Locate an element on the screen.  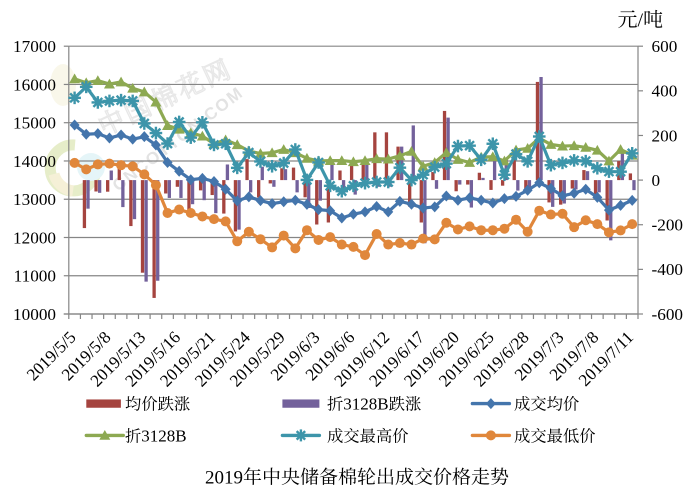
svg-text: 14000 is located at coordinates (34, 161).